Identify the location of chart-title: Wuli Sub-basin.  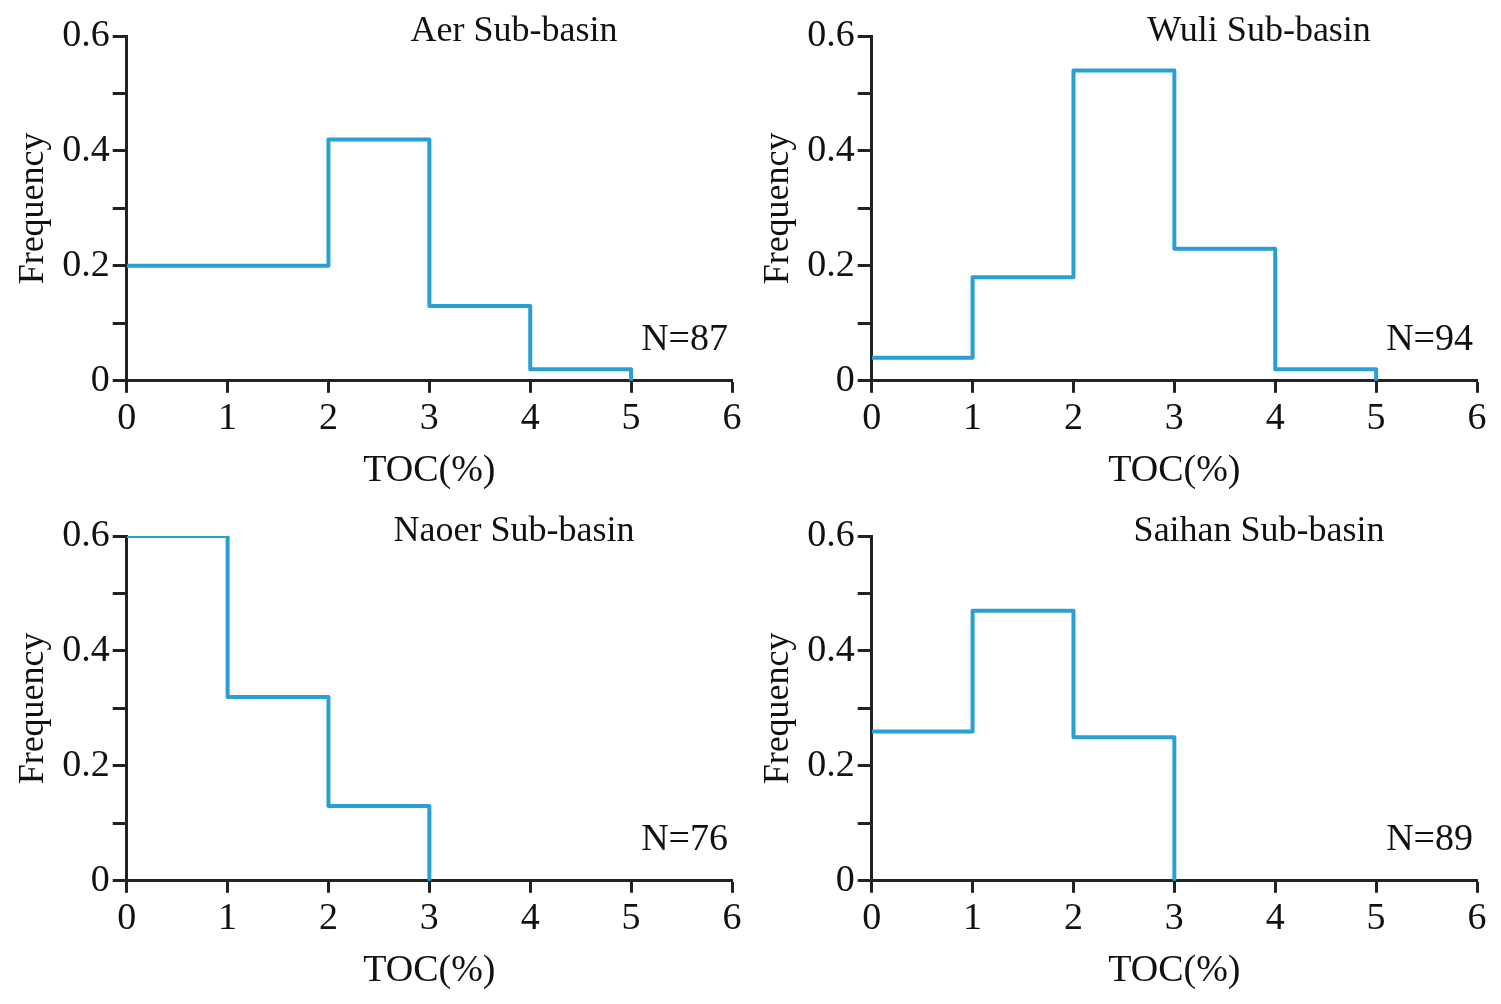
(1259, 29).